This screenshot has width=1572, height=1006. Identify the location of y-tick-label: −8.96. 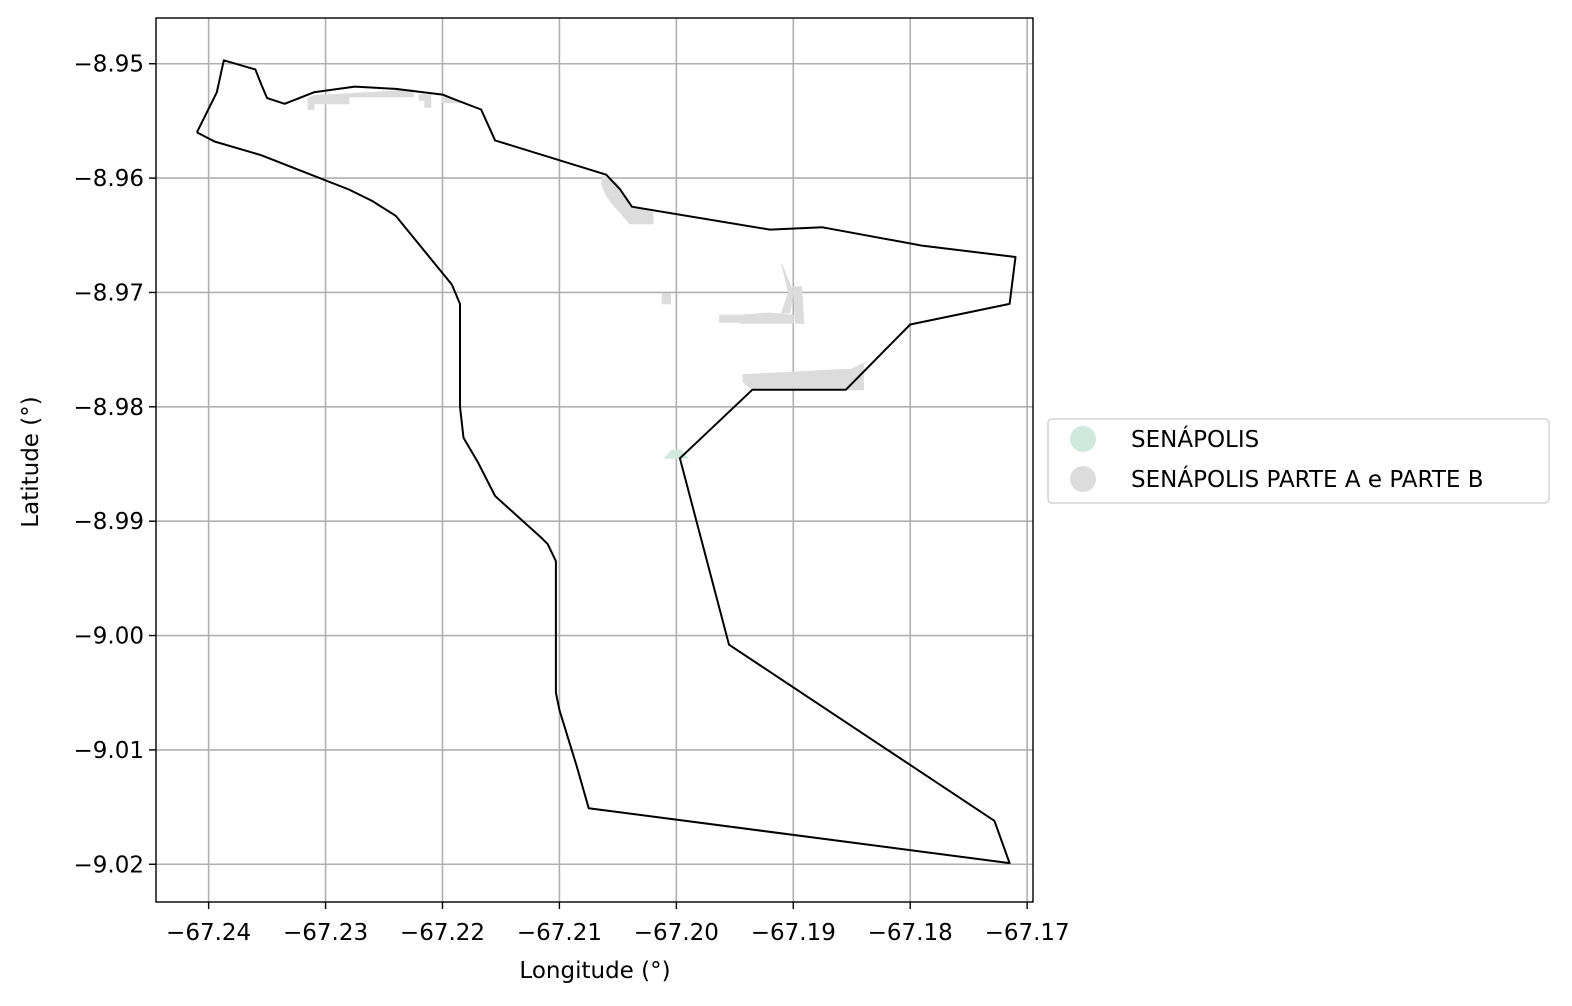
(109, 179).